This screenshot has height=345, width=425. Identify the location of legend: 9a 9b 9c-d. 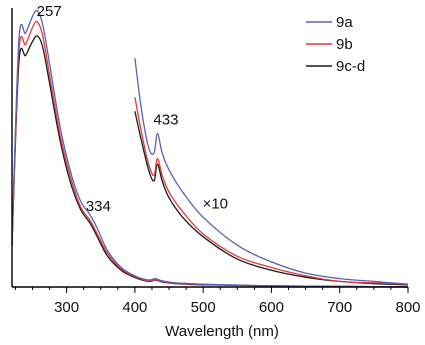
(335, 44).